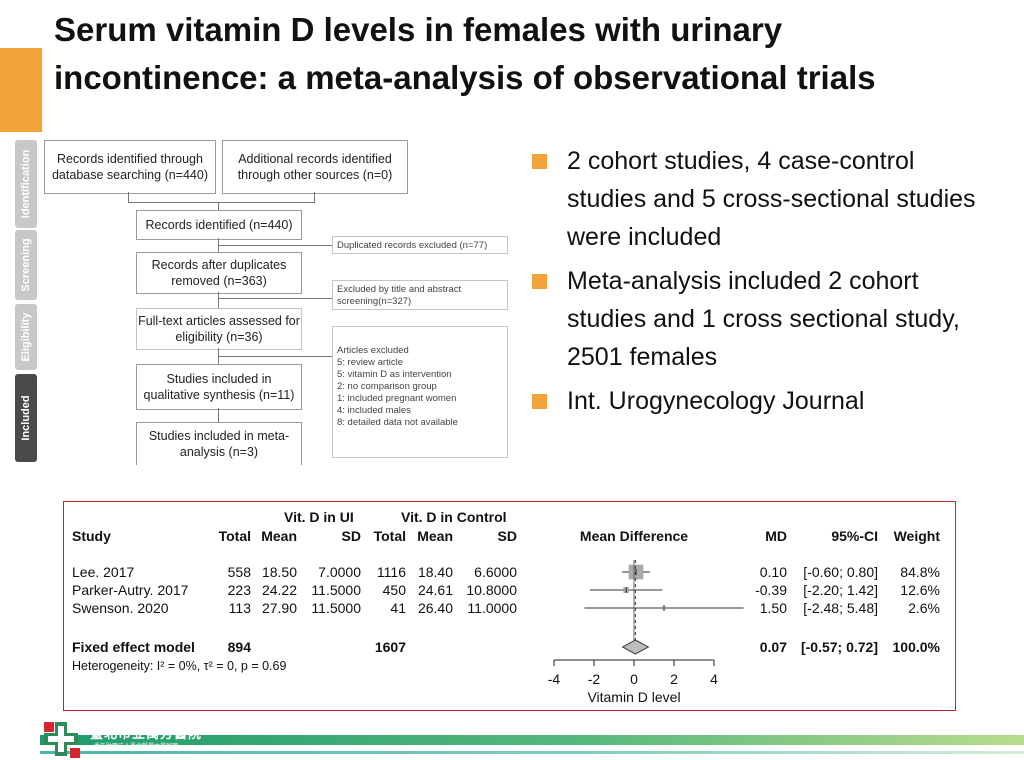  Describe the element at coordinates (920, 590) in the screenshot. I see `study-weight: 12.6%` at that location.